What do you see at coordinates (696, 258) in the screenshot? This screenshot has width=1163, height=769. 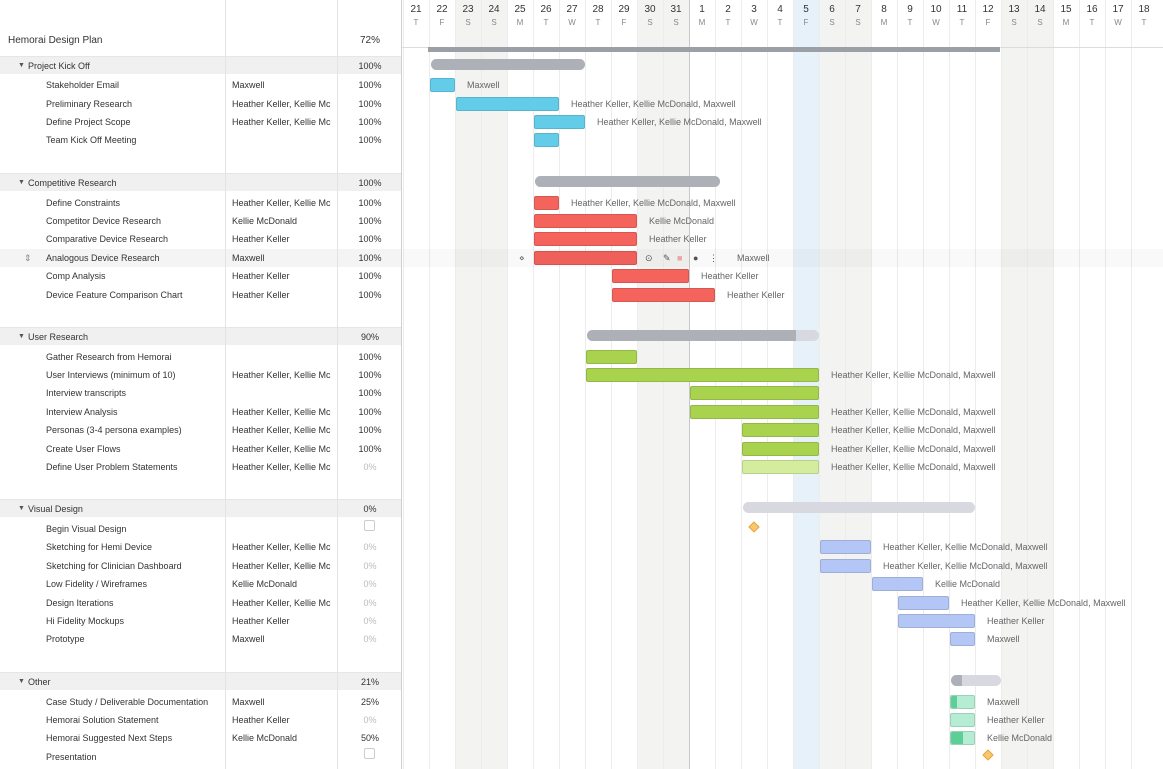 I see `assign-icon: ●` at bounding box center [696, 258].